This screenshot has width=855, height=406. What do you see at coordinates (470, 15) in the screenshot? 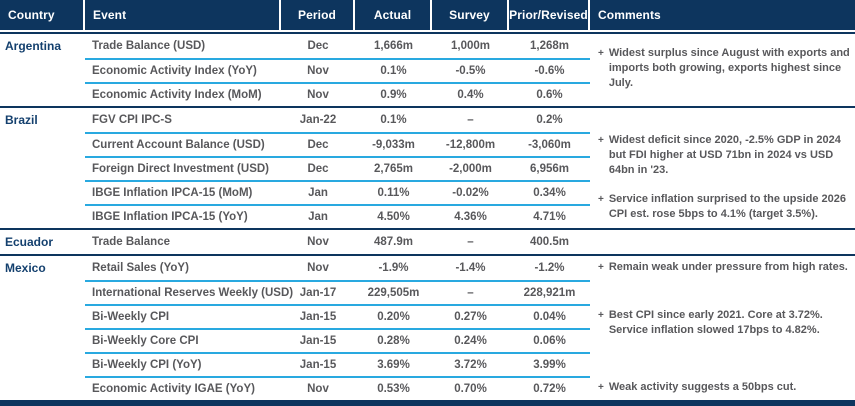
I see `header-survey: Survey` at bounding box center [470, 15].